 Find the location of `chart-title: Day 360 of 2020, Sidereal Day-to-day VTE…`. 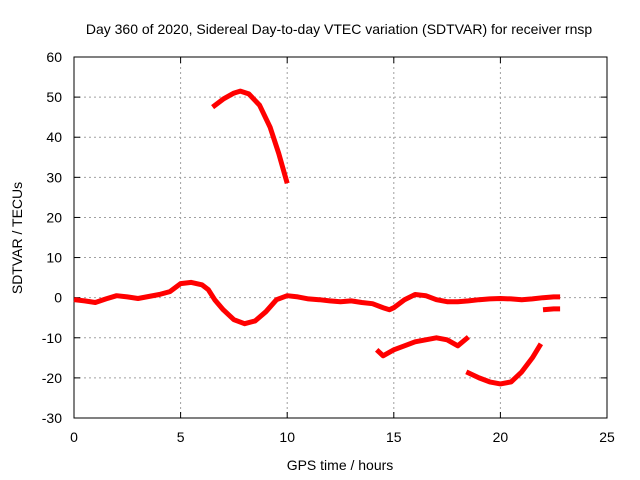

chart-title: Day 360 of 2020, Sidereal Day-to-day VTE… is located at coordinates (339, 29).